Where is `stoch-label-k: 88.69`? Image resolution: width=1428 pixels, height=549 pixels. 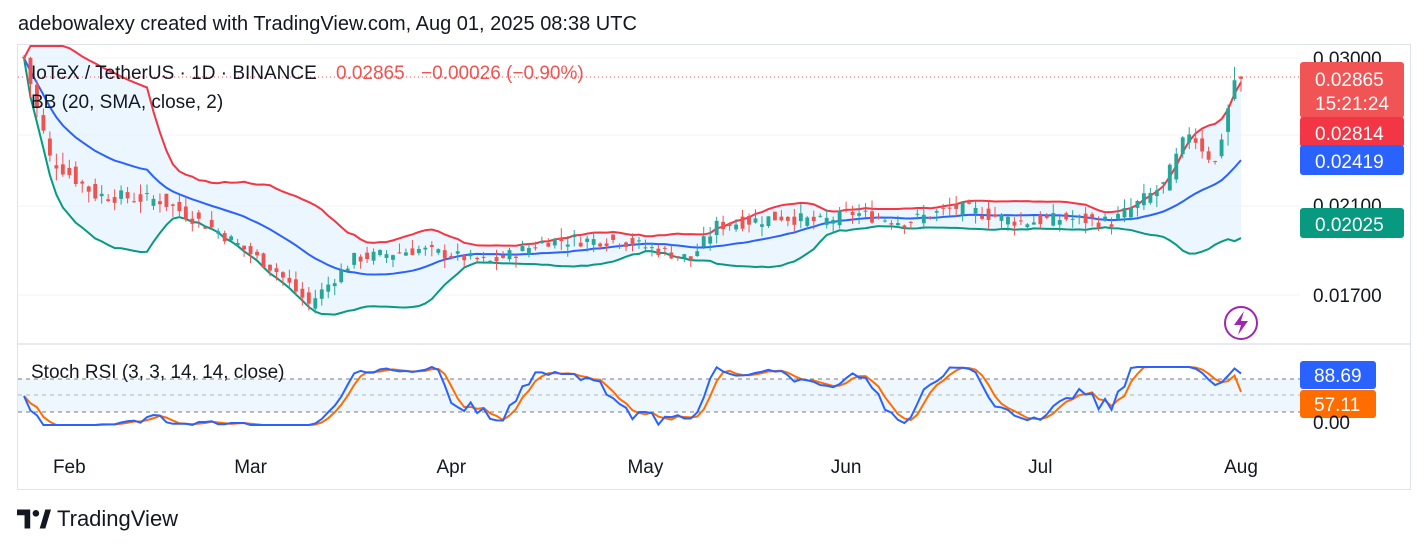 stoch-label-k: 88.69 is located at coordinates (1338, 375).